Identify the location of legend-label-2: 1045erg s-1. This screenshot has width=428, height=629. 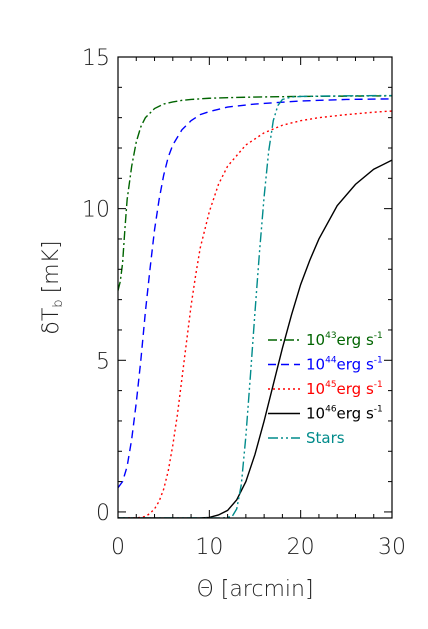
(344, 389).